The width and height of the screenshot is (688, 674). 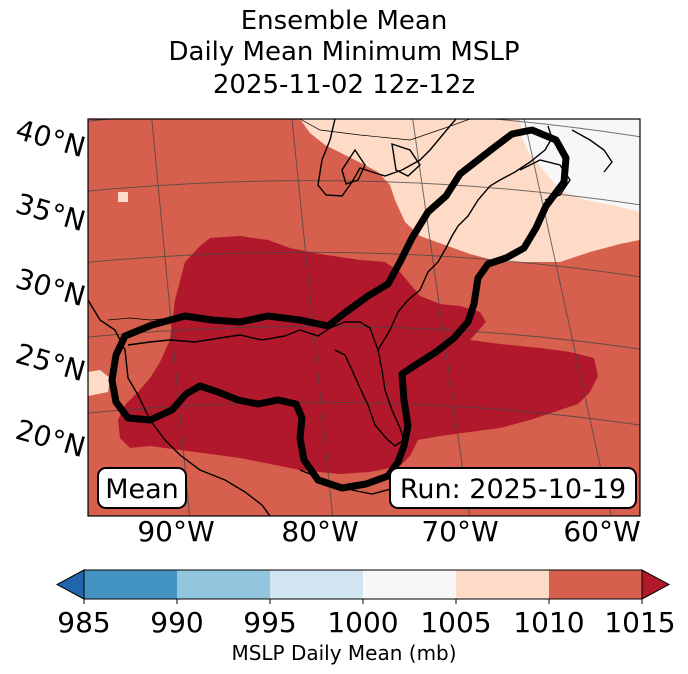 I want to click on meridian-70w, so click(x=441, y=317).